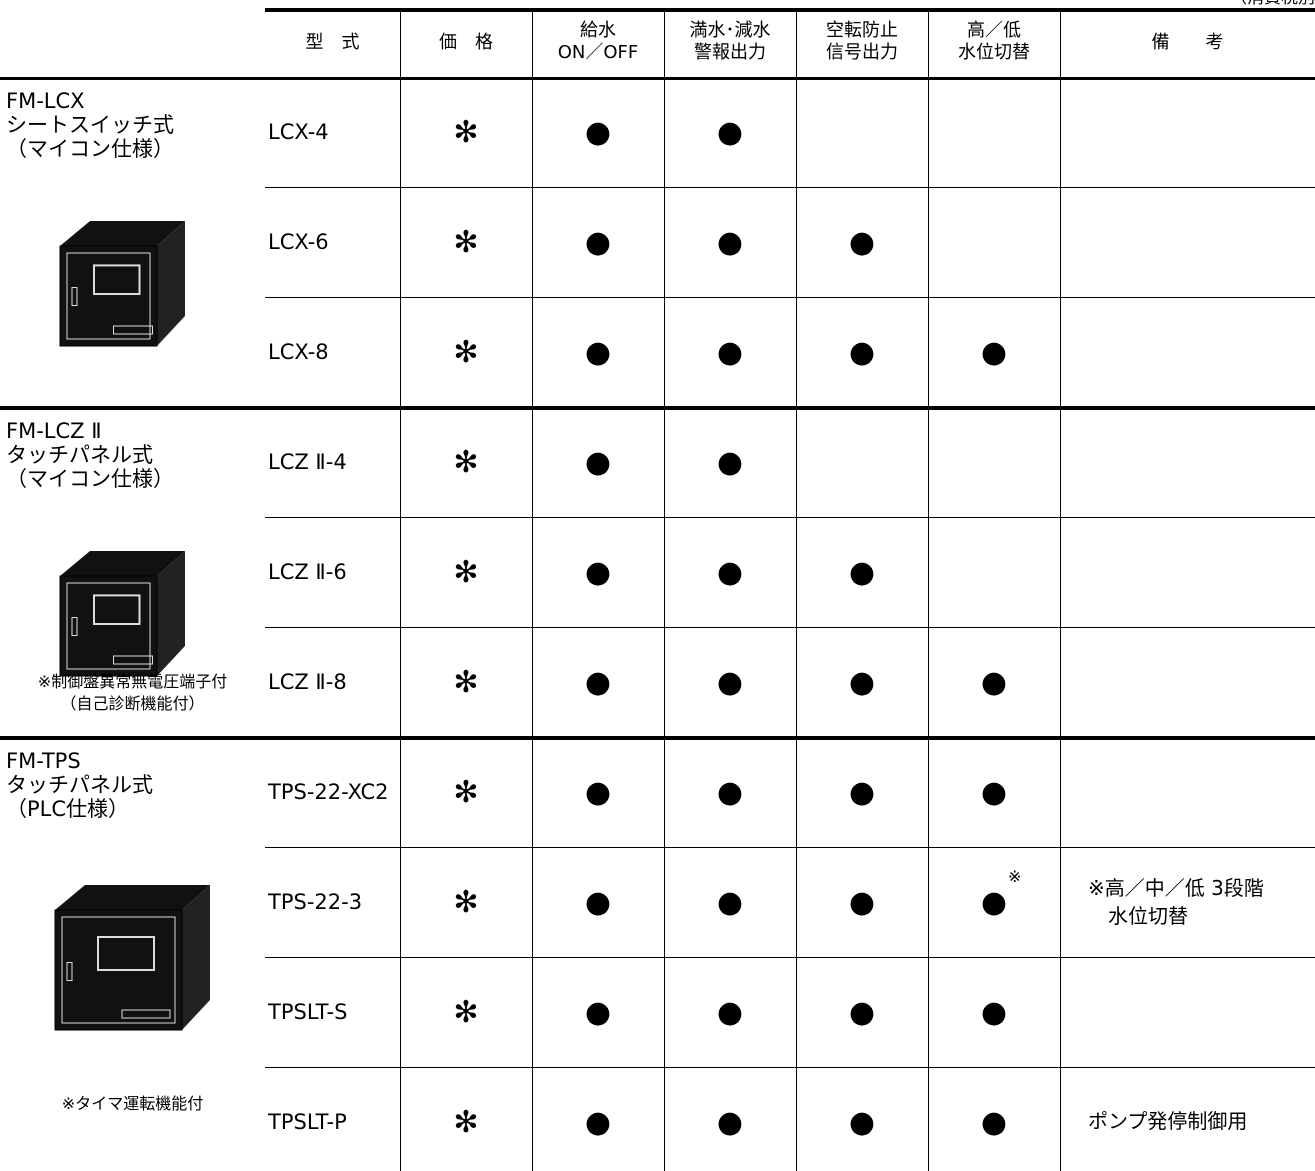  Describe the element at coordinates (598, 52) in the screenshot. I see `column-header: ON／OFF` at that location.